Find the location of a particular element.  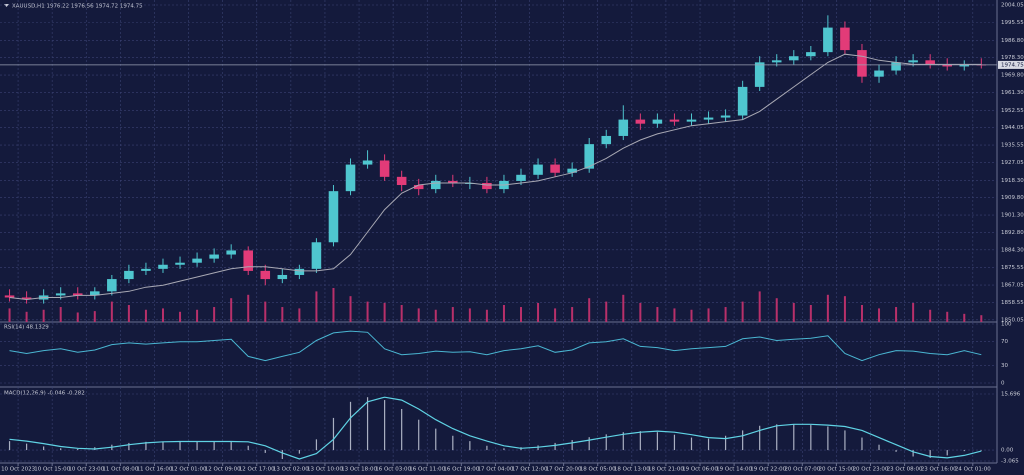

y-tick-label: 1884.30 is located at coordinates (1012, 250).